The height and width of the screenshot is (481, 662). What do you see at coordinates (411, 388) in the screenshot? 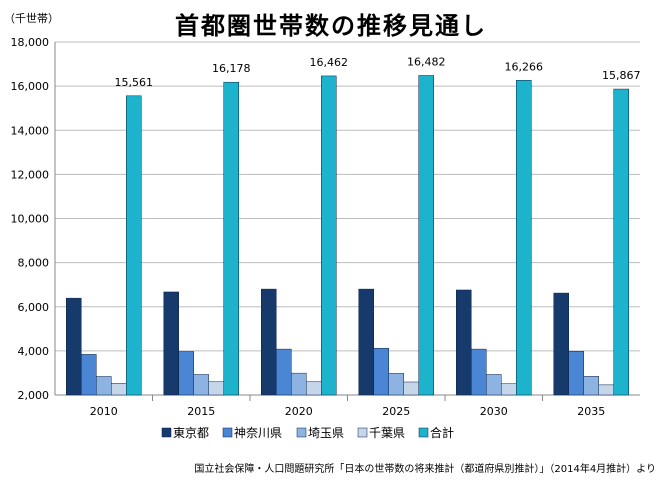
I see `bar-千葉県-2025` at bounding box center [411, 388].